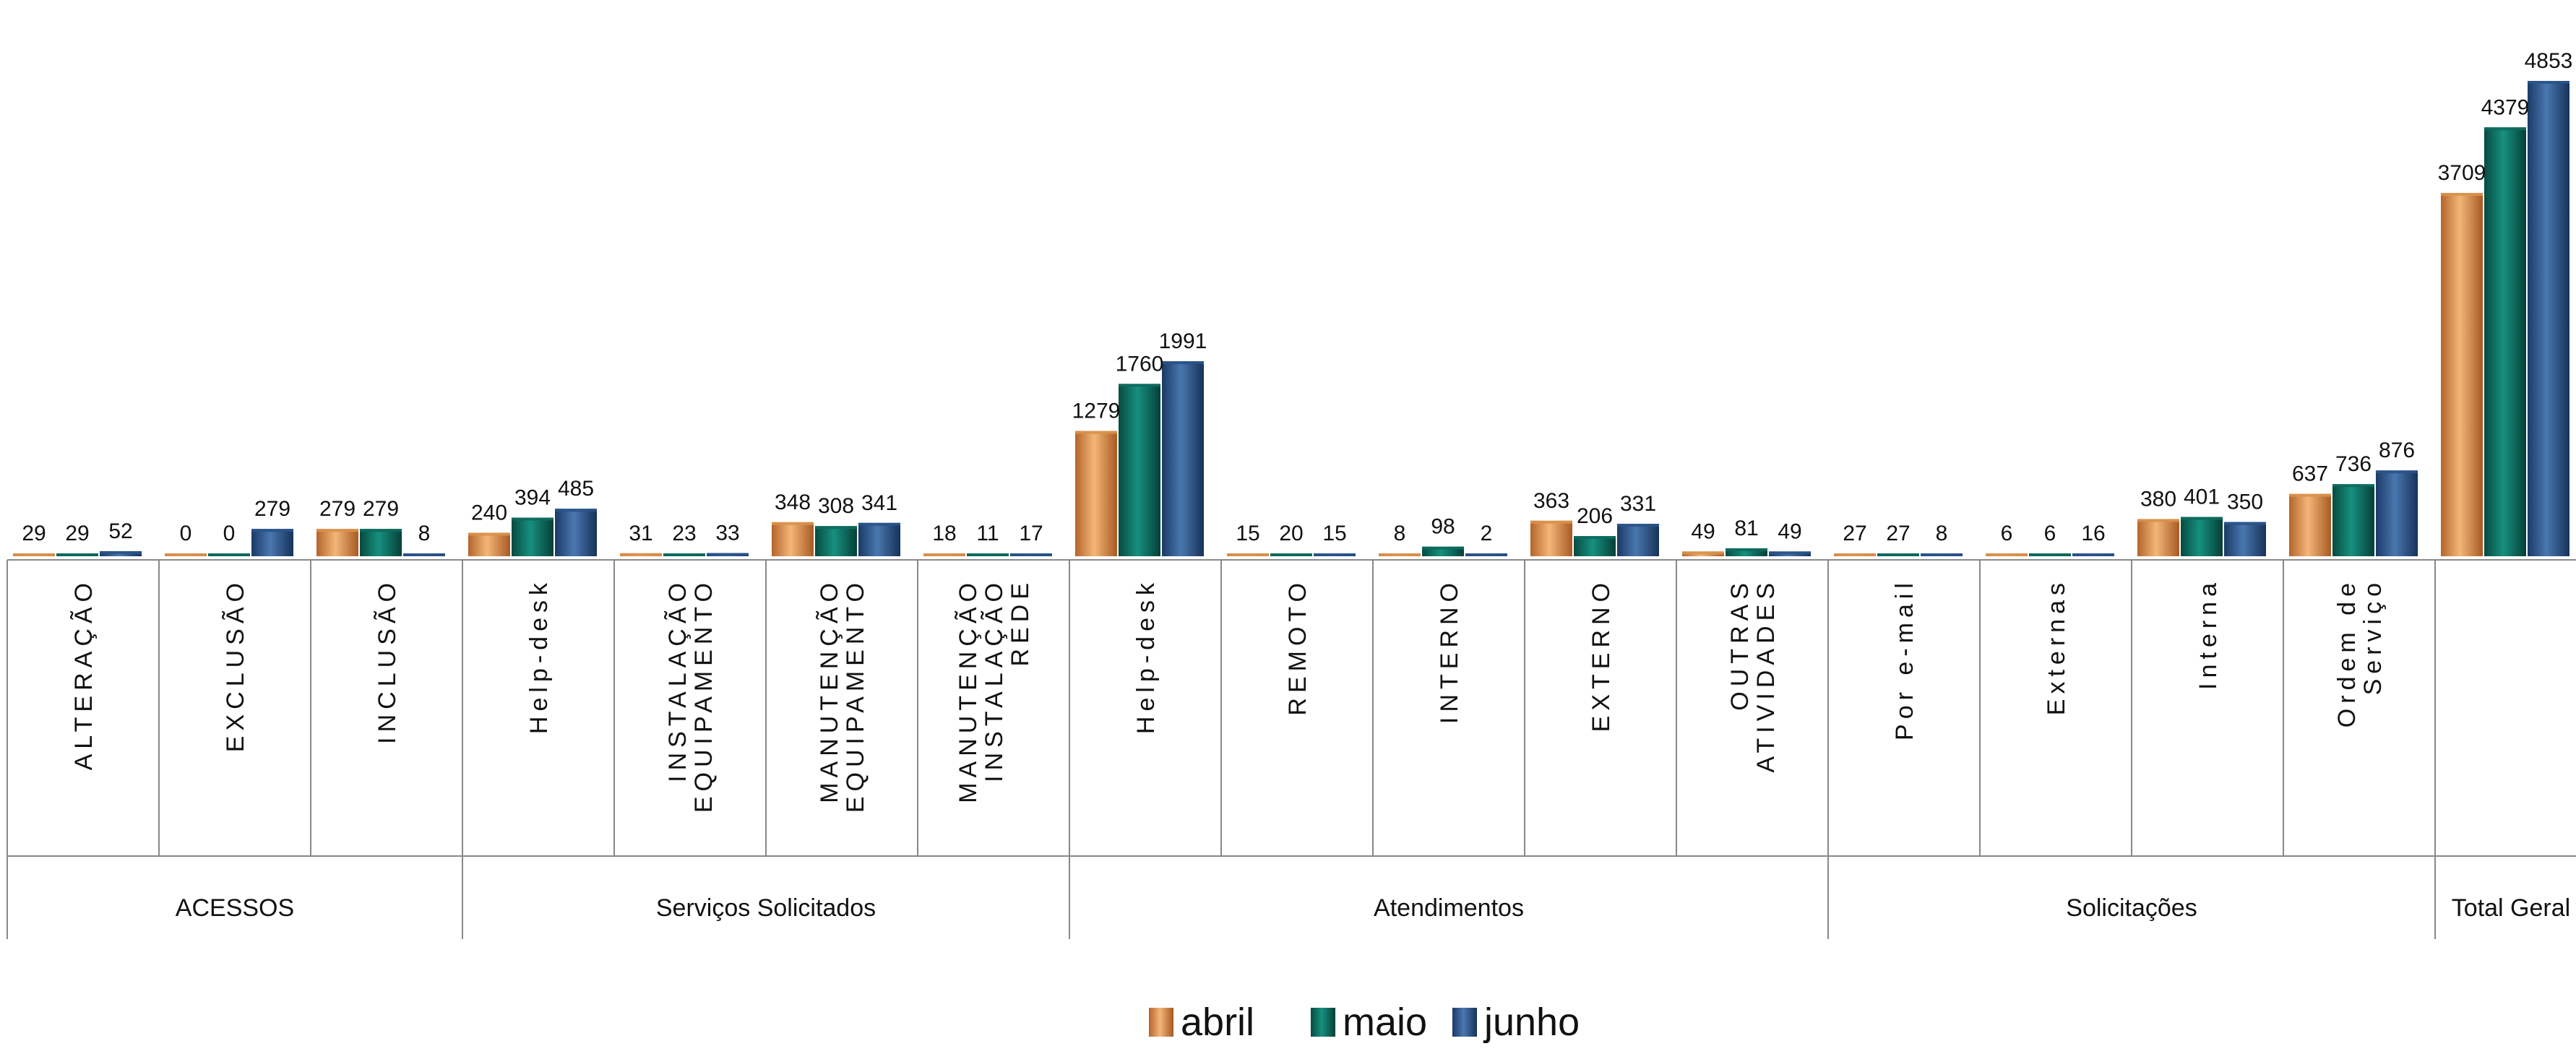 This screenshot has width=2576, height=1054. What do you see at coordinates (1449, 908) in the screenshot?
I see `group-label-2: Atendimentos` at bounding box center [1449, 908].